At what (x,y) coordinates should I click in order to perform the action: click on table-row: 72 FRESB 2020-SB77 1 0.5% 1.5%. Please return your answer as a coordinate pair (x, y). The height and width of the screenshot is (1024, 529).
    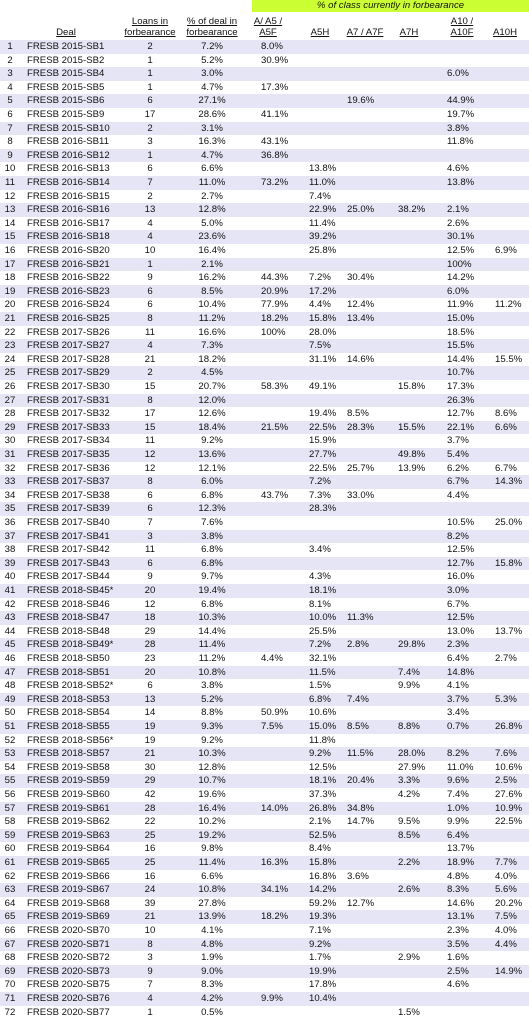
    Looking at the image, I should click on (264, 1013).